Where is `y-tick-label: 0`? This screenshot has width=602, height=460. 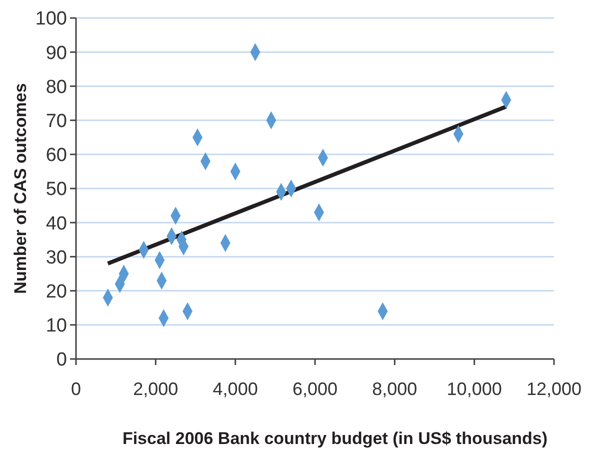
y-tick-label: 0 is located at coordinates (61, 360).